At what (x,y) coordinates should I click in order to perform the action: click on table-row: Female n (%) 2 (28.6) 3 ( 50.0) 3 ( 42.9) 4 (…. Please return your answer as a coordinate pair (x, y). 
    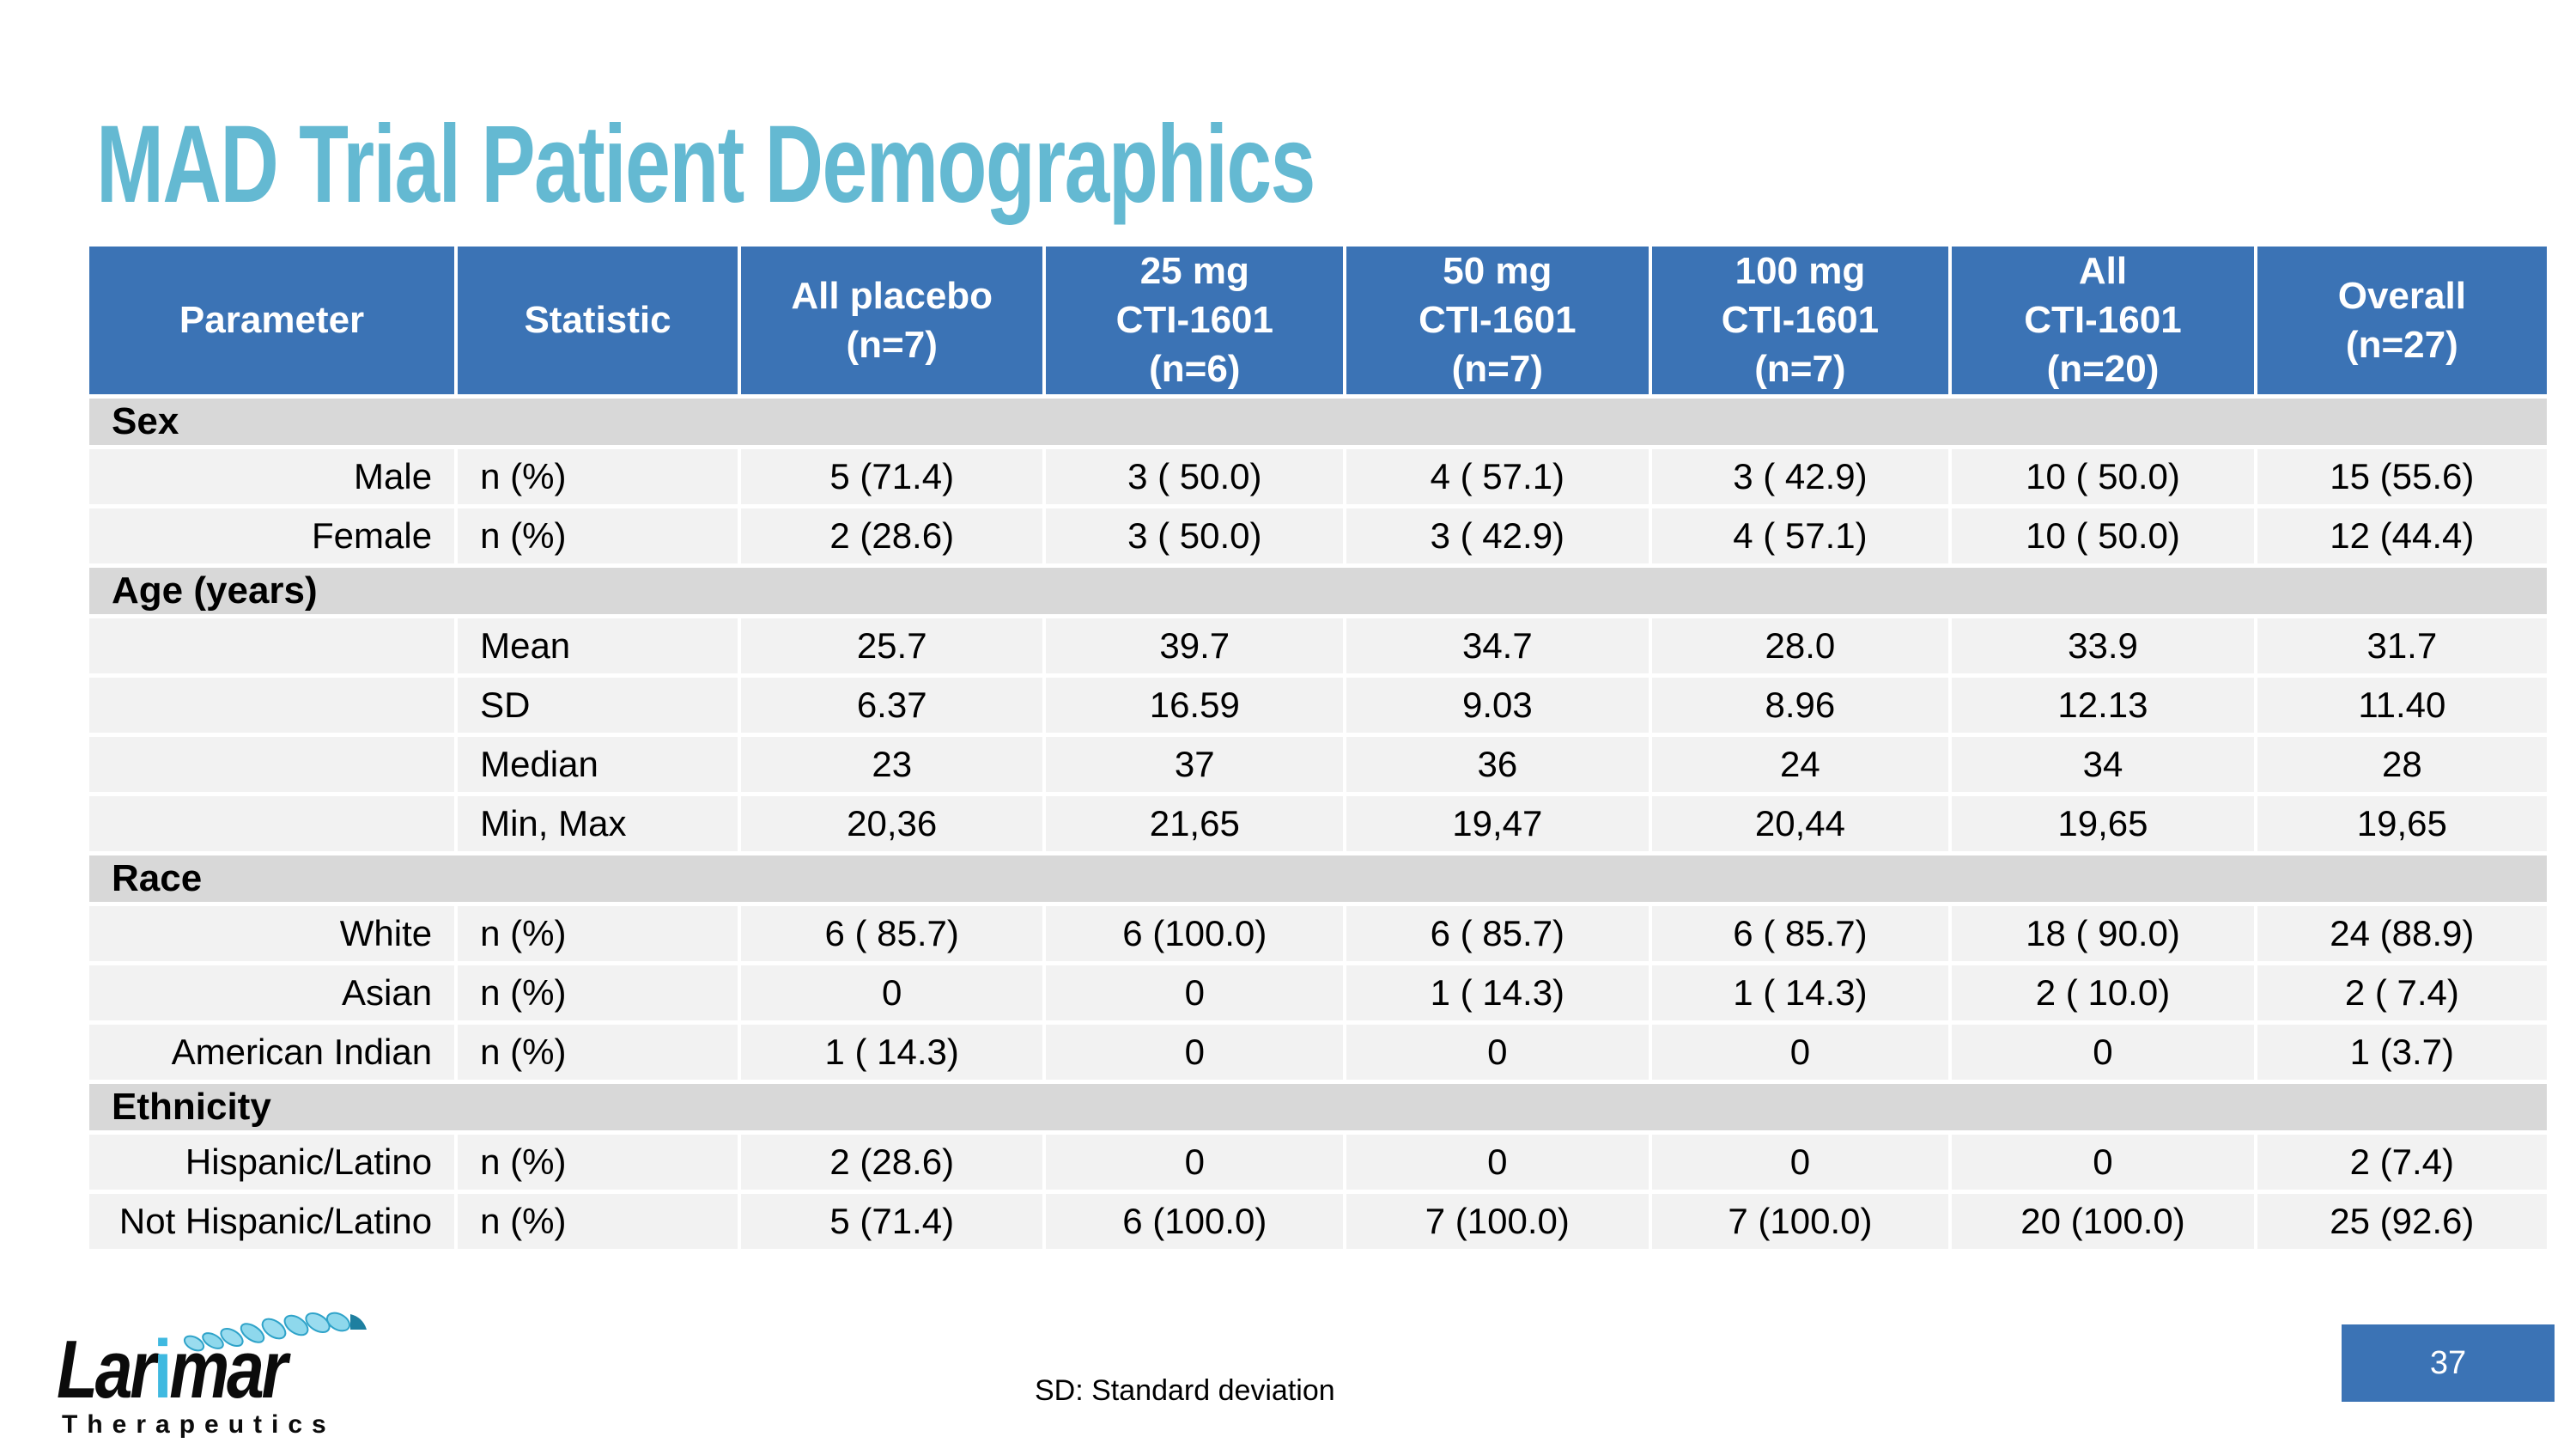
    Looking at the image, I should click on (1318, 535).